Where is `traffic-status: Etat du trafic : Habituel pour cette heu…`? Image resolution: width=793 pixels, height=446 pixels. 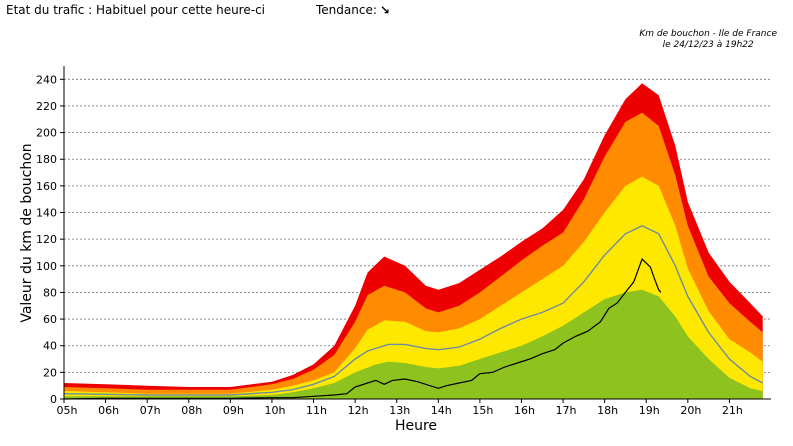 traffic-status: Etat du trafic : Habituel pour cette heu… is located at coordinates (135, 10).